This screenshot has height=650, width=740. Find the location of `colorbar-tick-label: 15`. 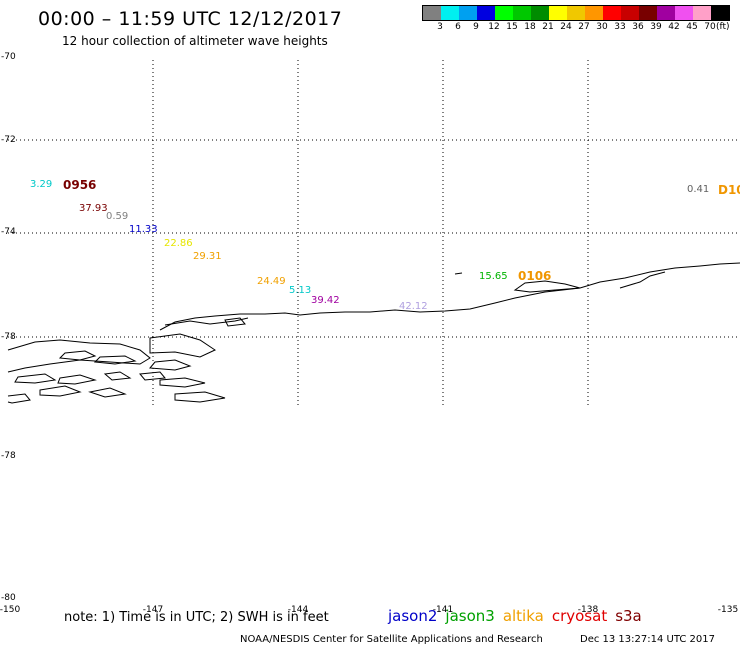

colorbar-tick-label: 15 is located at coordinates (512, 27).